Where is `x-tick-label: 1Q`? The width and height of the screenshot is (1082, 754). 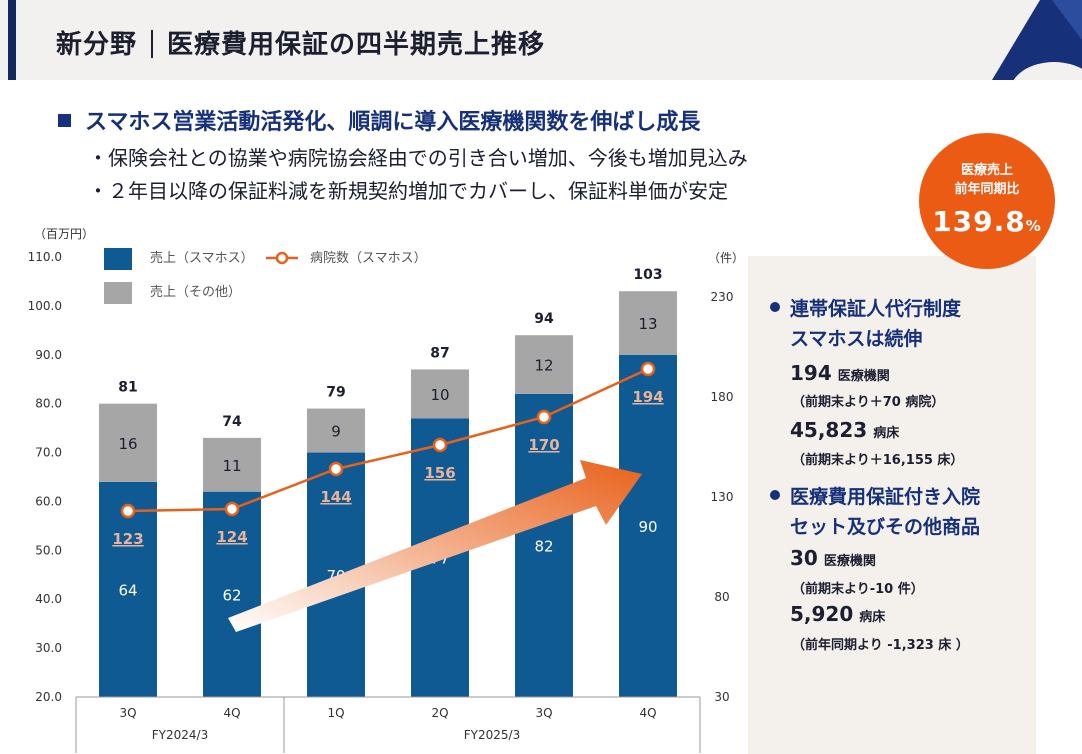 x-tick-label: 1Q is located at coordinates (335, 713).